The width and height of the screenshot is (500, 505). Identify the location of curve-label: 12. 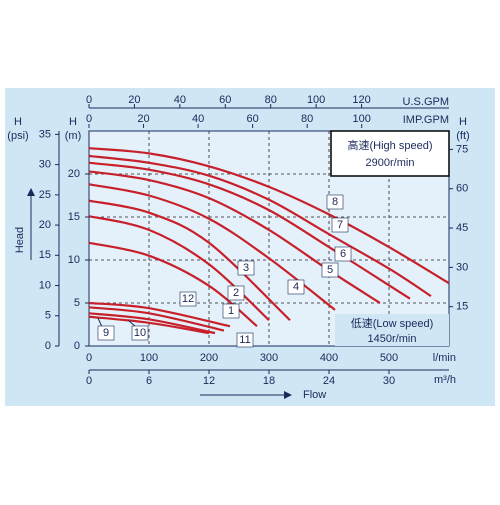
(188, 299).